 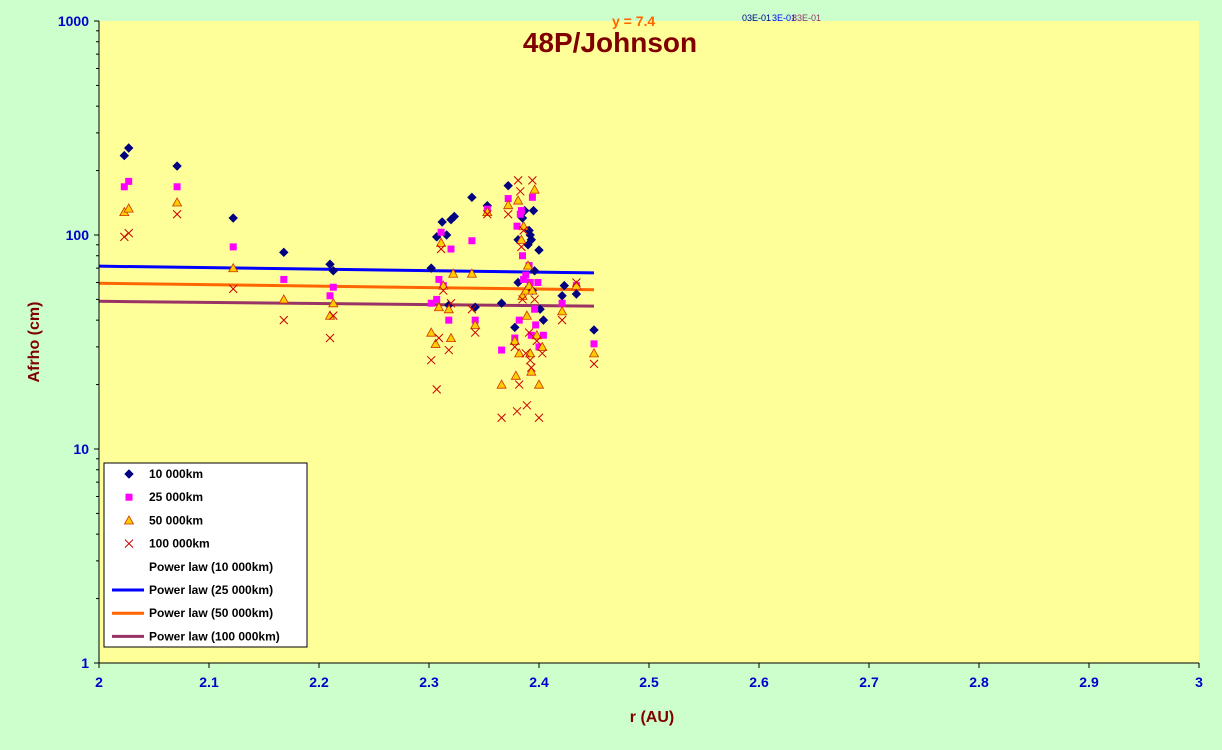 I want to click on trendline-equation-1: y = 7.4, so click(x=633, y=21).